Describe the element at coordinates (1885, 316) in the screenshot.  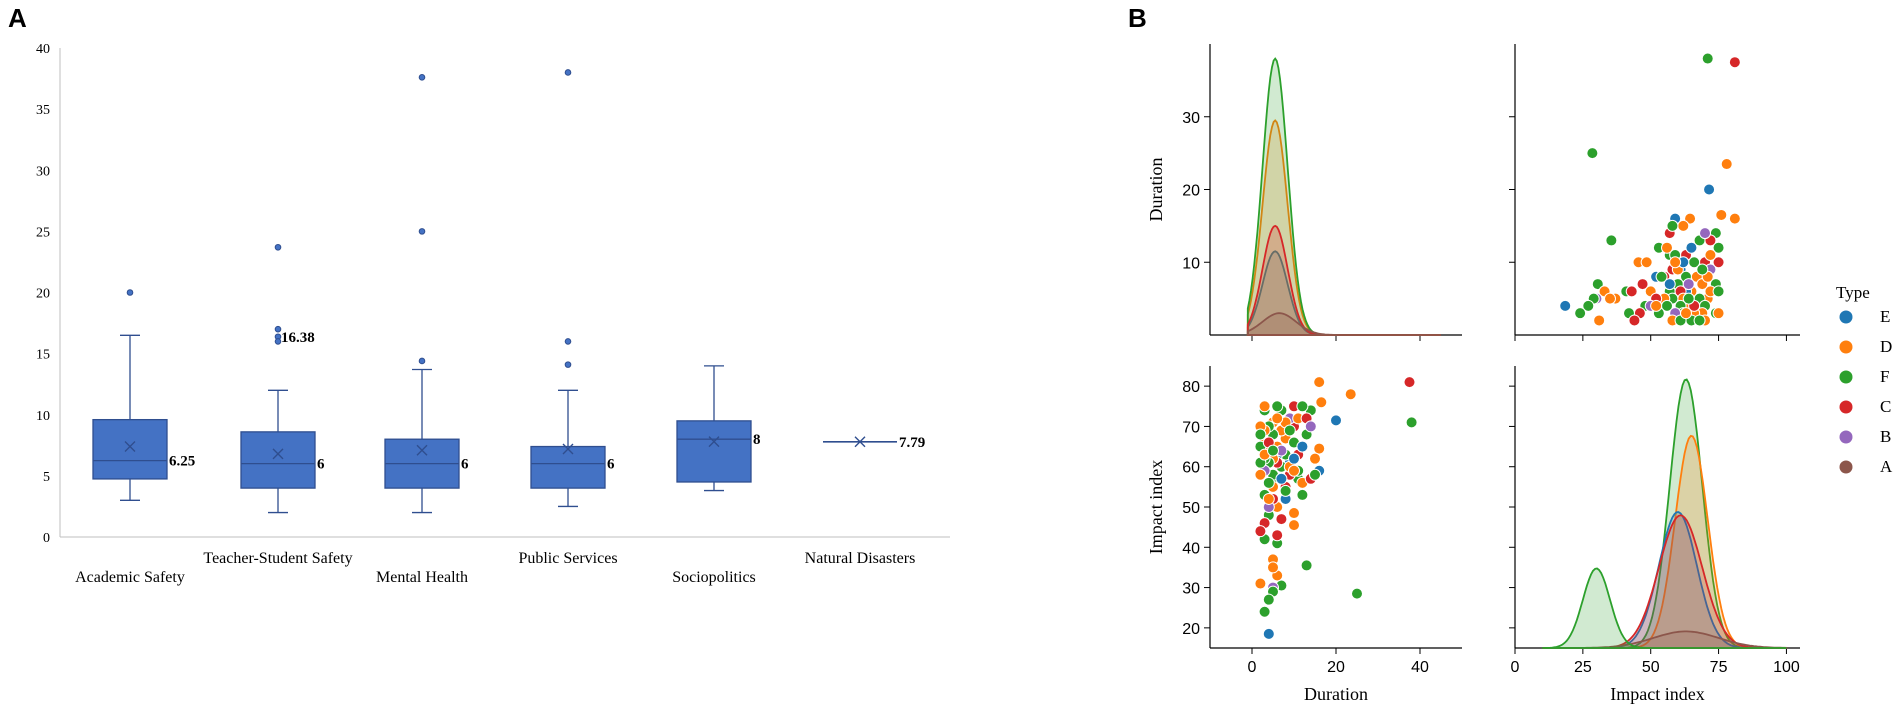
I see `legend-label: E` at that location.